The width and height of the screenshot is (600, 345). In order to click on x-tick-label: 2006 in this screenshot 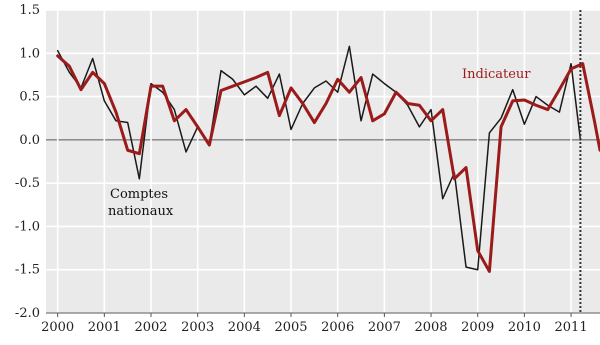, I will do `click(337, 327)`.